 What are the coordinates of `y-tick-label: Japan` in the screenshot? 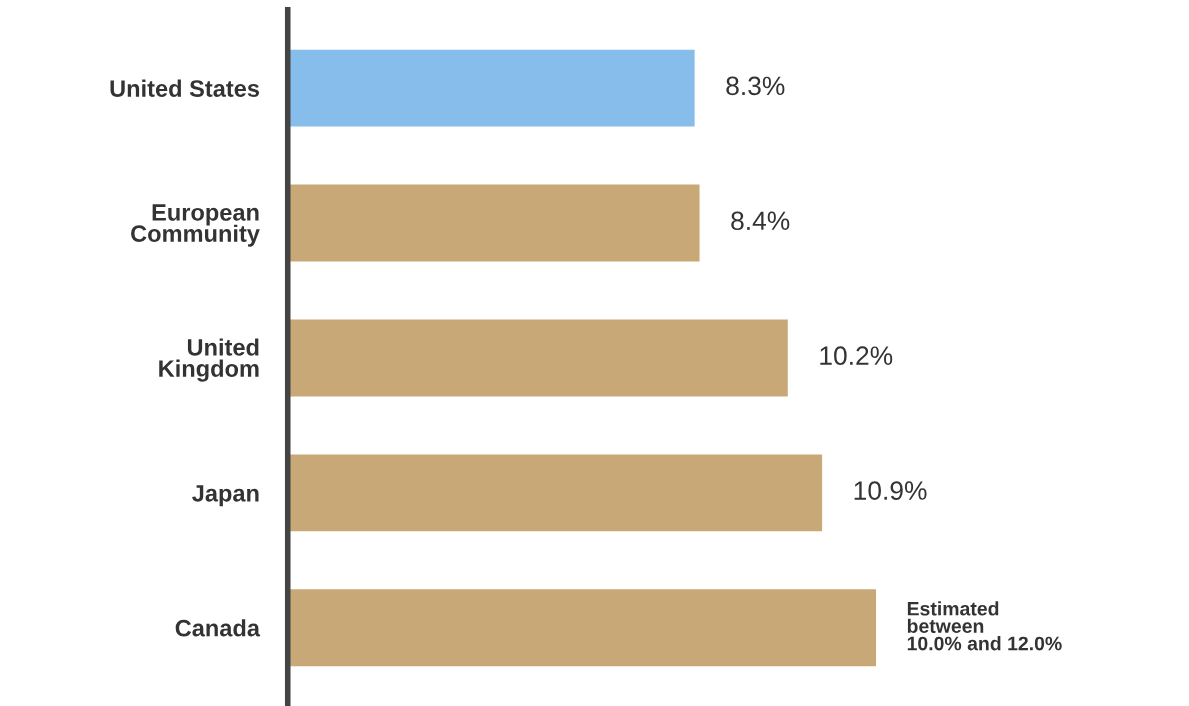 It's located at (225, 496).